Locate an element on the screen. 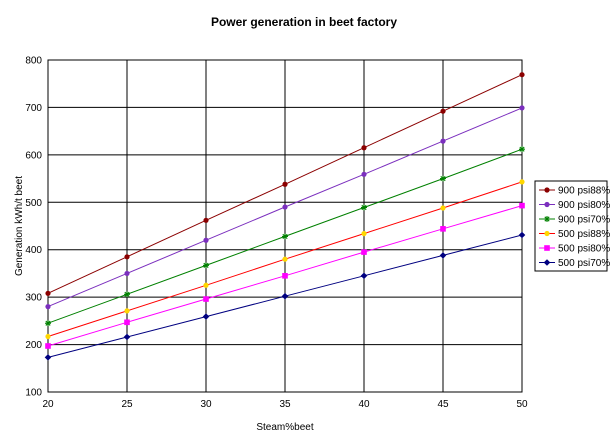 Image resolution: width=610 pixels, height=444 pixels. chart-title: Power generation in beet factory is located at coordinates (304, 22).